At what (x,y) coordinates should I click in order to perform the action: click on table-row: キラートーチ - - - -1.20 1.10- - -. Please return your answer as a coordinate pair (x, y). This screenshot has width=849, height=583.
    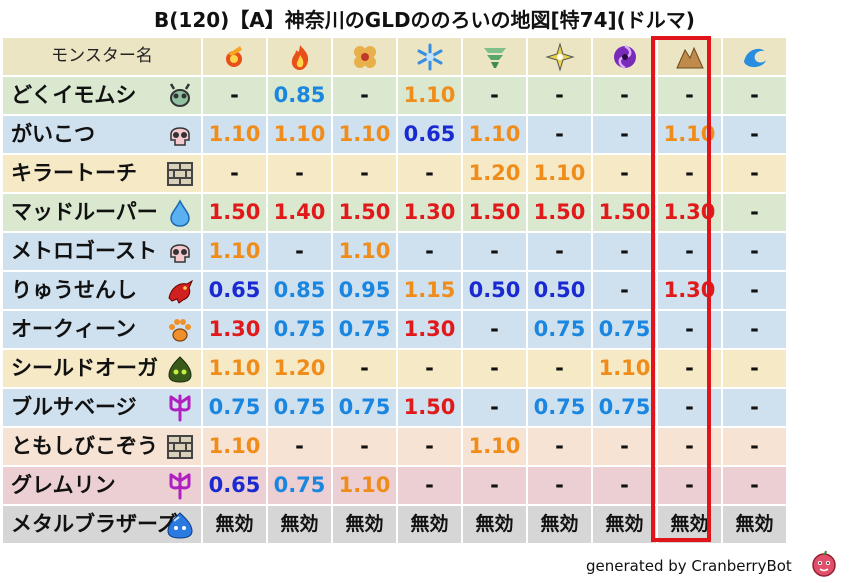
    Looking at the image, I should click on (424, 173).